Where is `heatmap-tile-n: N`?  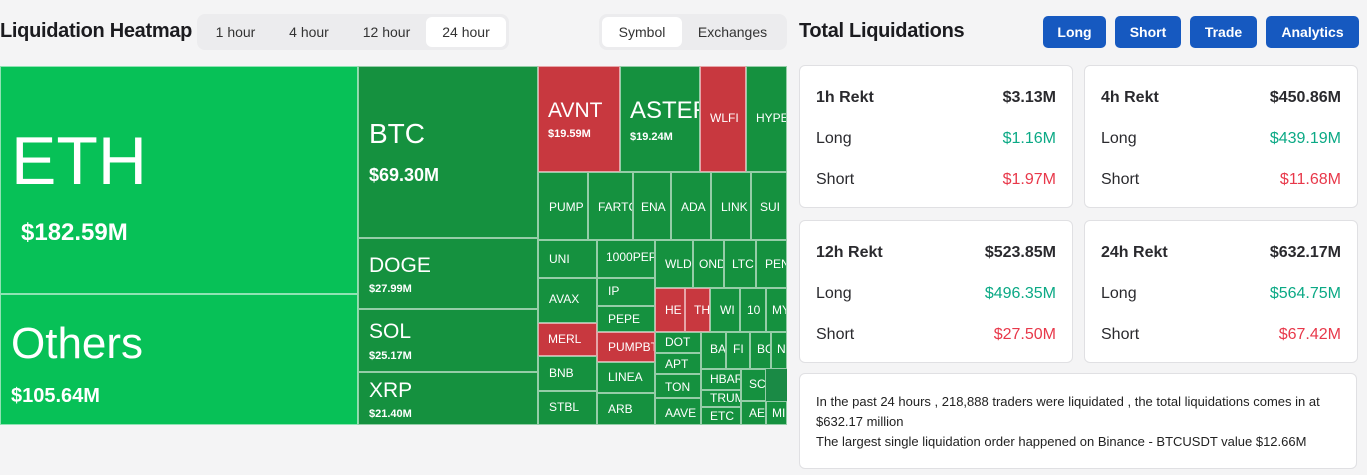 heatmap-tile-n: N is located at coordinates (779, 350).